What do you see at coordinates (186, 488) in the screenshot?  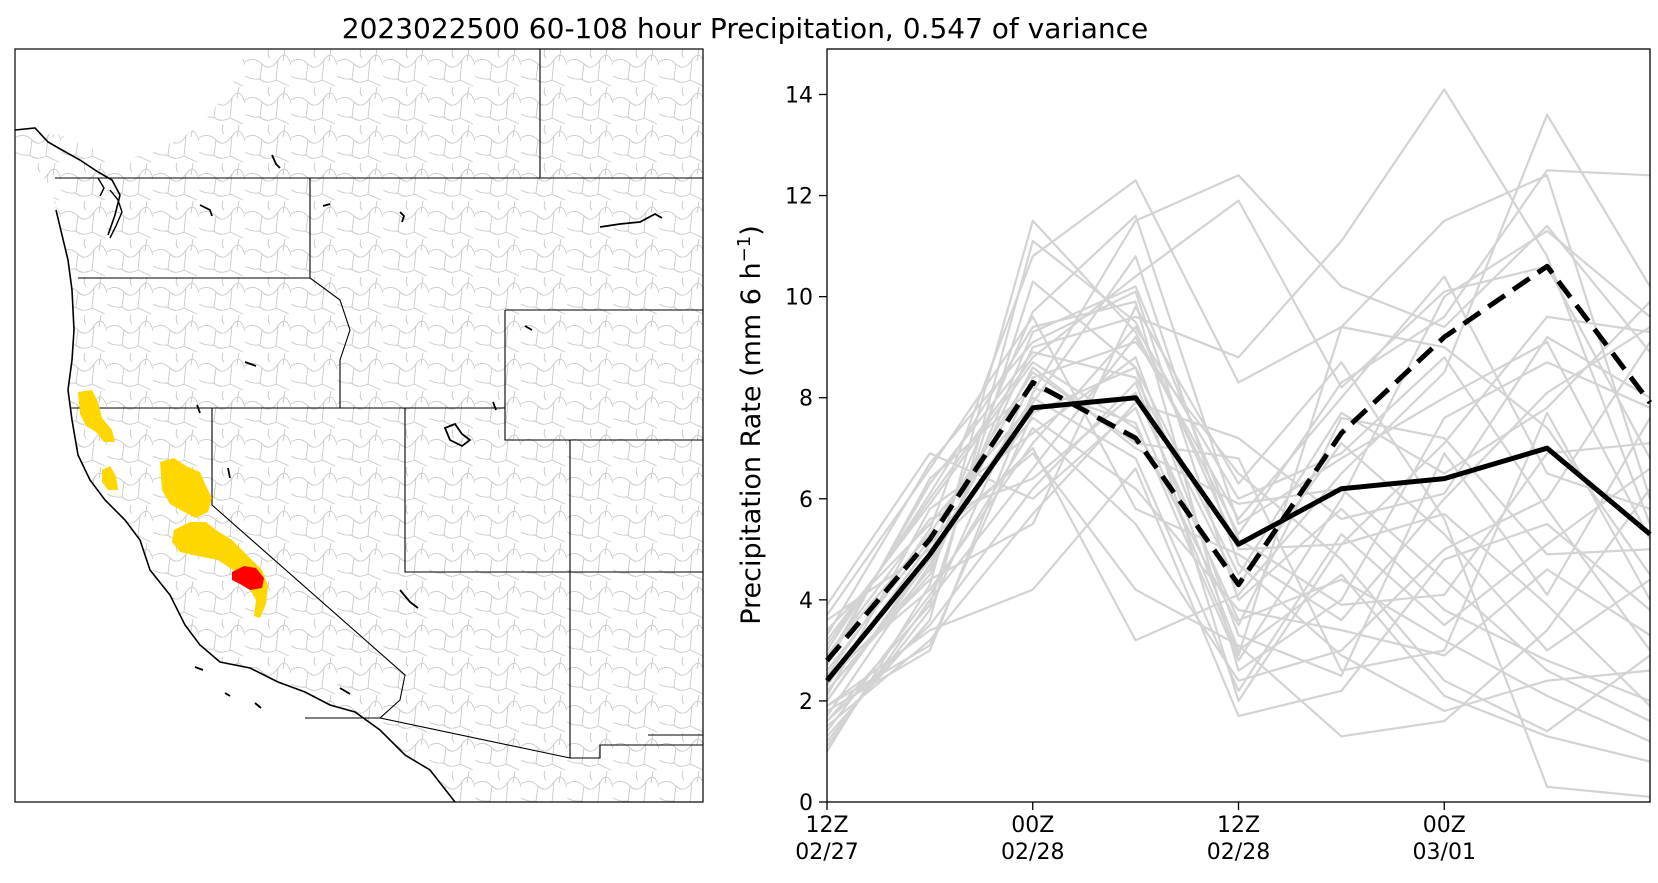 I see `basin-medium-sacramento` at bounding box center [186, 488].